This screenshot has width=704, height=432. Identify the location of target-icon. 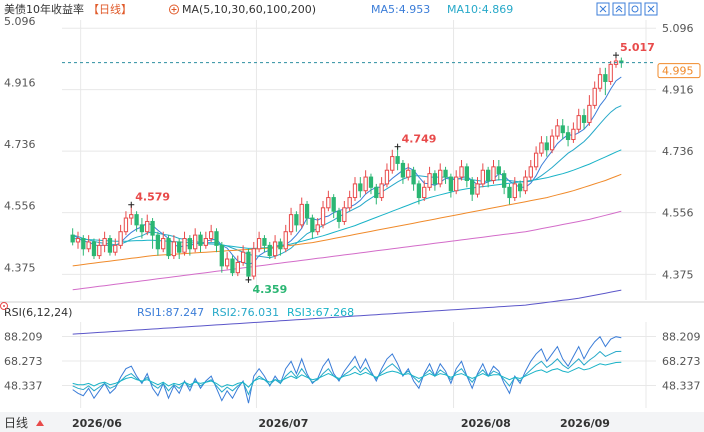
(4, 306).